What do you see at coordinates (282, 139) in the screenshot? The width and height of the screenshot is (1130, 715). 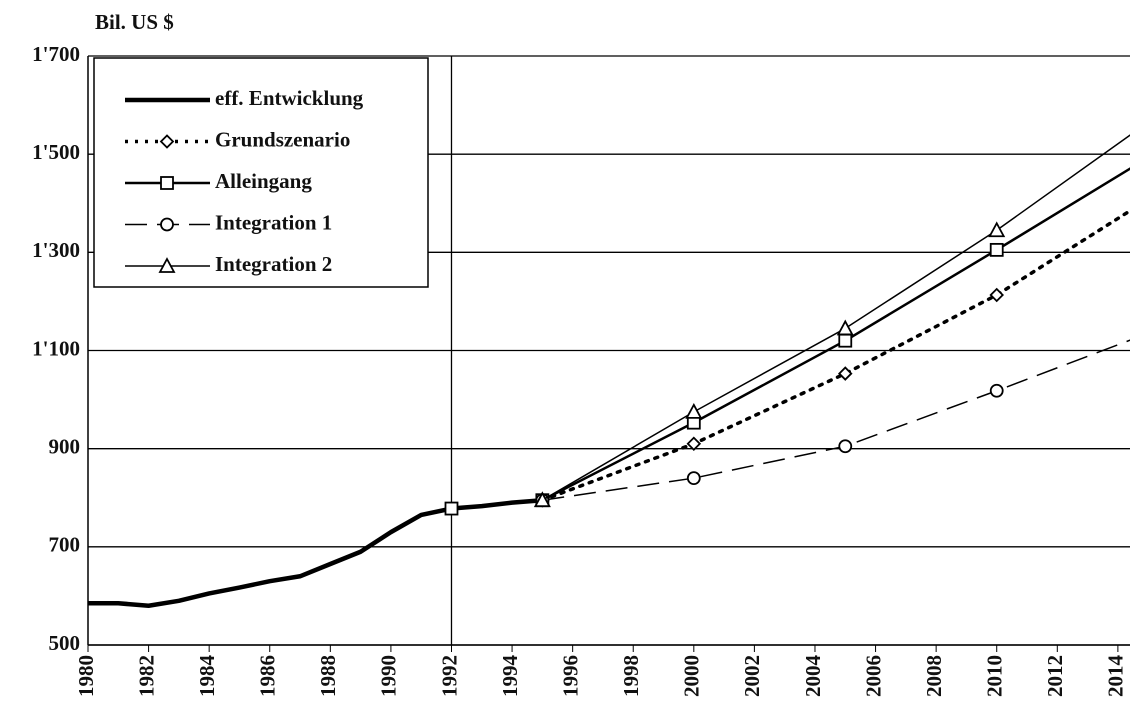 I see `legend-label: Grundszenario` at bounding box center [282, 139].